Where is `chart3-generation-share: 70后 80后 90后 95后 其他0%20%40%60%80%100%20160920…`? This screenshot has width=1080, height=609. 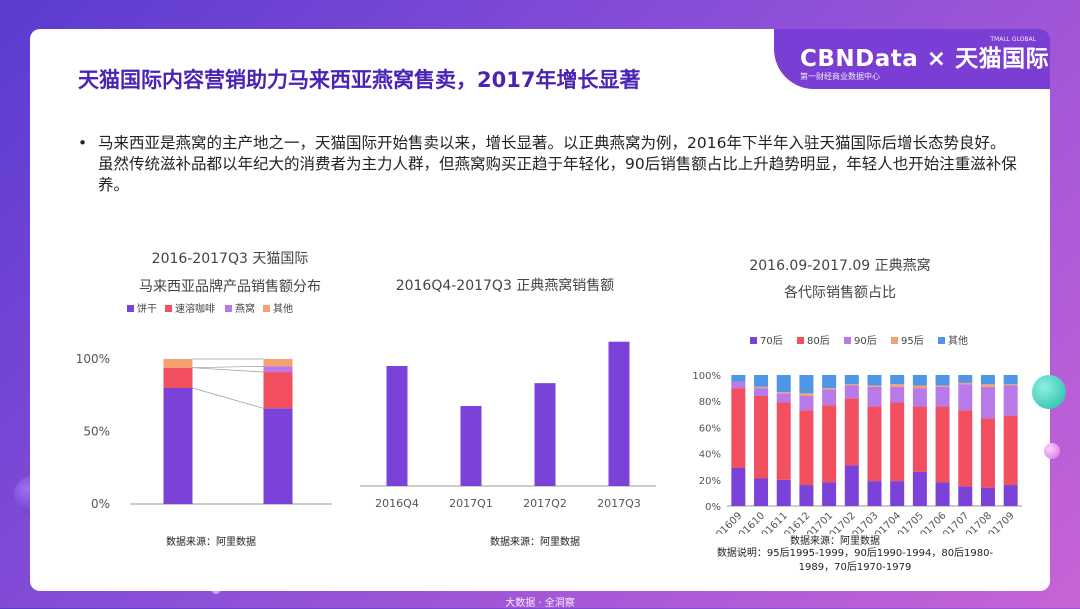
chart3-generation-share: 70后 80后 90后 95后 其他0%20%40%60%80%100%20160920… is located at coordinates (857, 434).